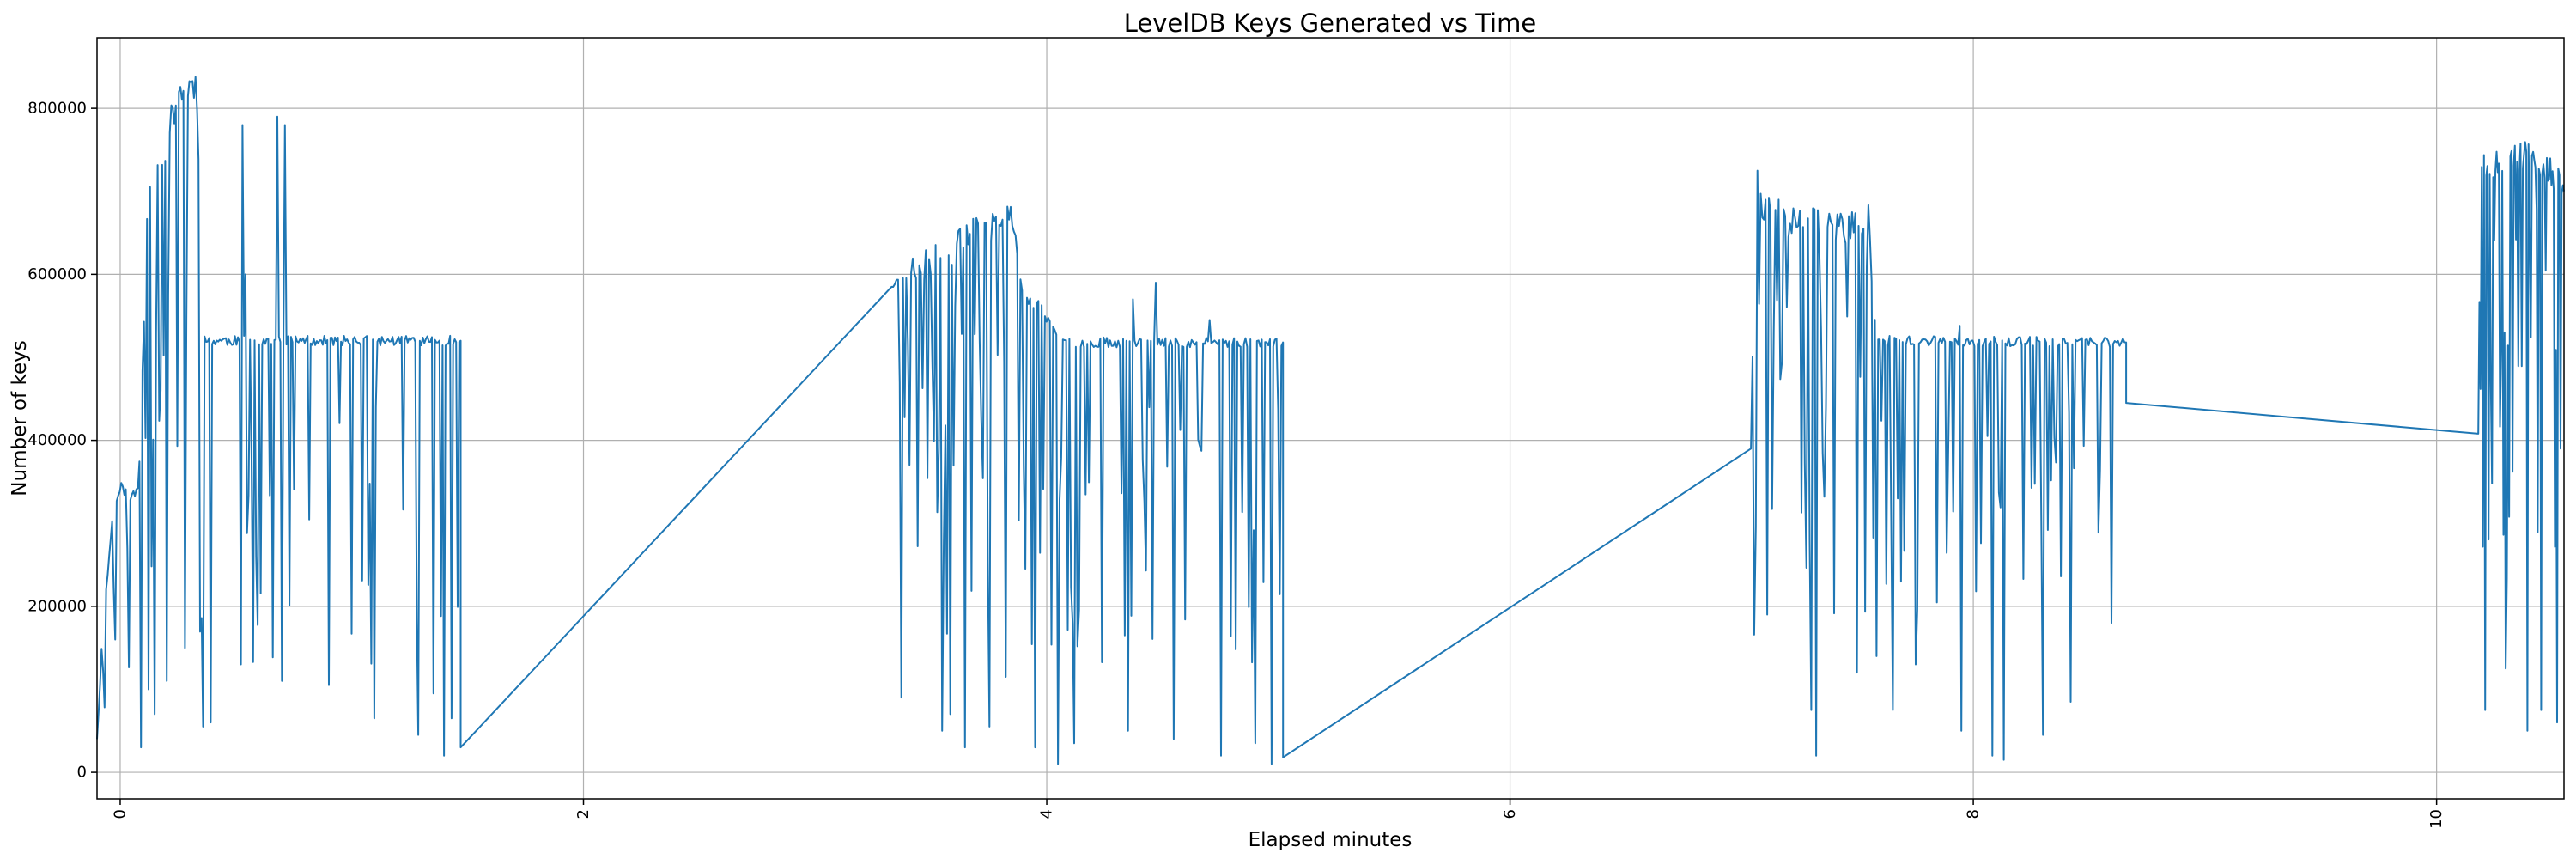 This screenshot has width=2576, height=859. Describe the element at coordinates (1331, 840) in the screenshot. I see `x-axis-label: Elapsed minutes` at that location.